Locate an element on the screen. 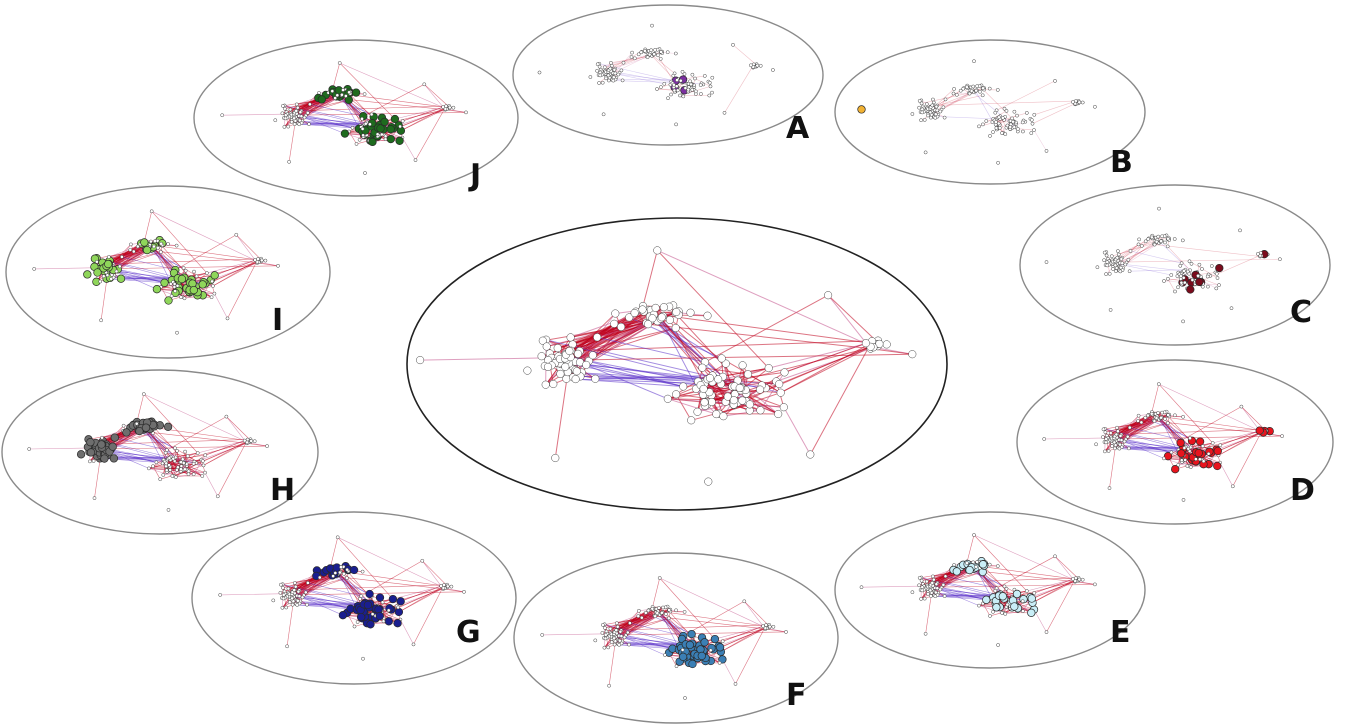 This screenshot has height=726, width=1350. panel-i-ellipse is located at coordinates (168, 272).